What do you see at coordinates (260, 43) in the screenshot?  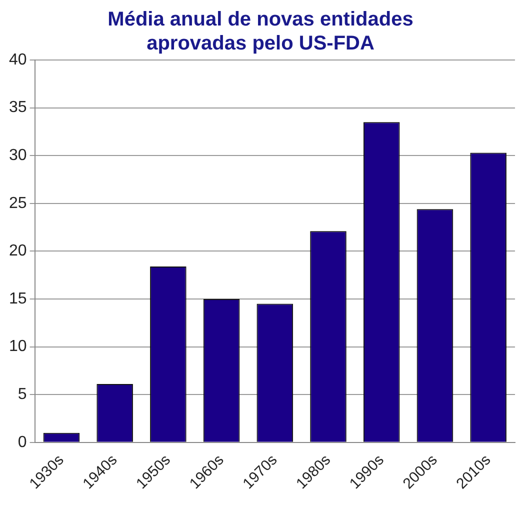 I see `text: aprovadas pelo US-FDA` at bounding box center [260, 43].